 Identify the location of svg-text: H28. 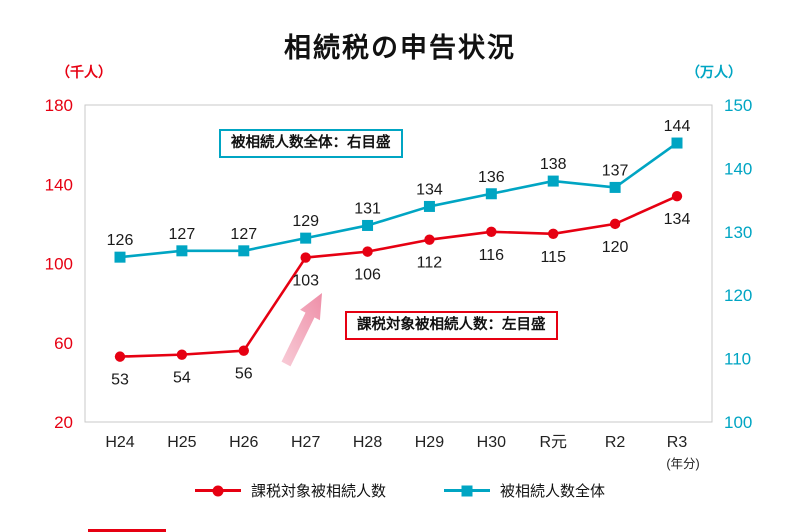
(367, 442).